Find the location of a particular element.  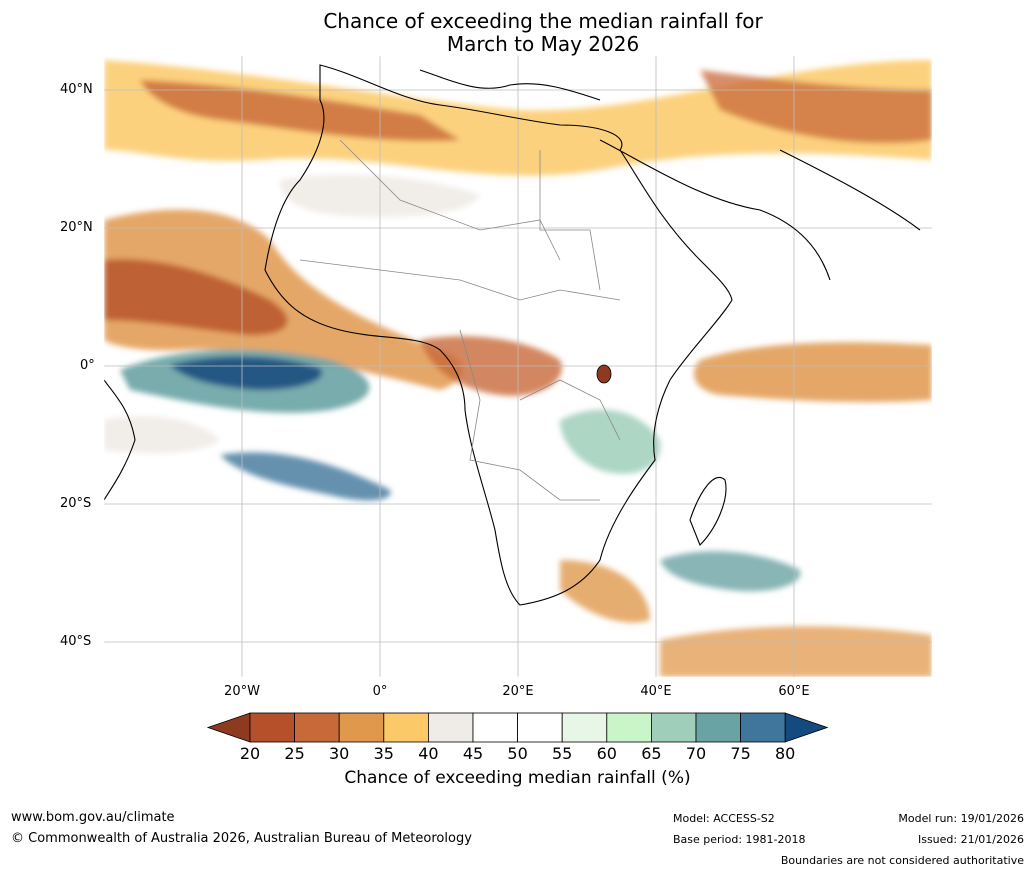

colorbar-tick-75: 75 is located at coordinates (740, 753).